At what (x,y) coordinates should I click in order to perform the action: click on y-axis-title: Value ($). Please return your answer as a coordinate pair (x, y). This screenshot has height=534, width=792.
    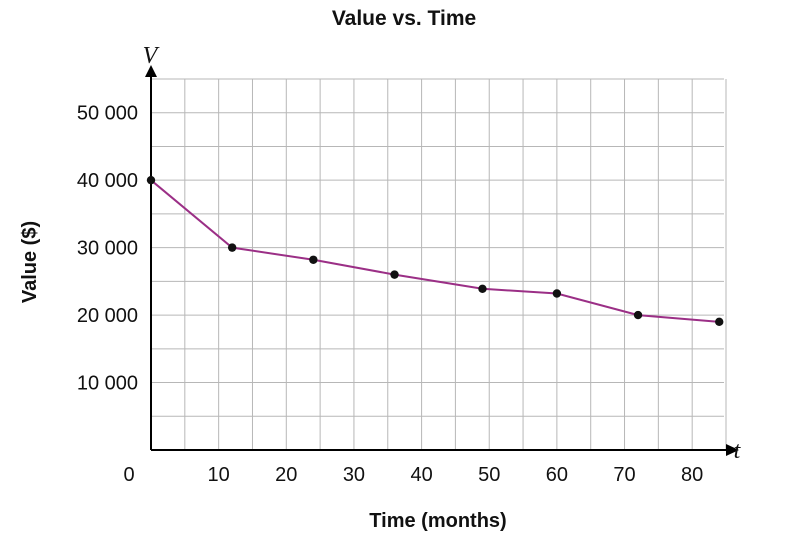
    Looking at the image, I should click on (30, 262).